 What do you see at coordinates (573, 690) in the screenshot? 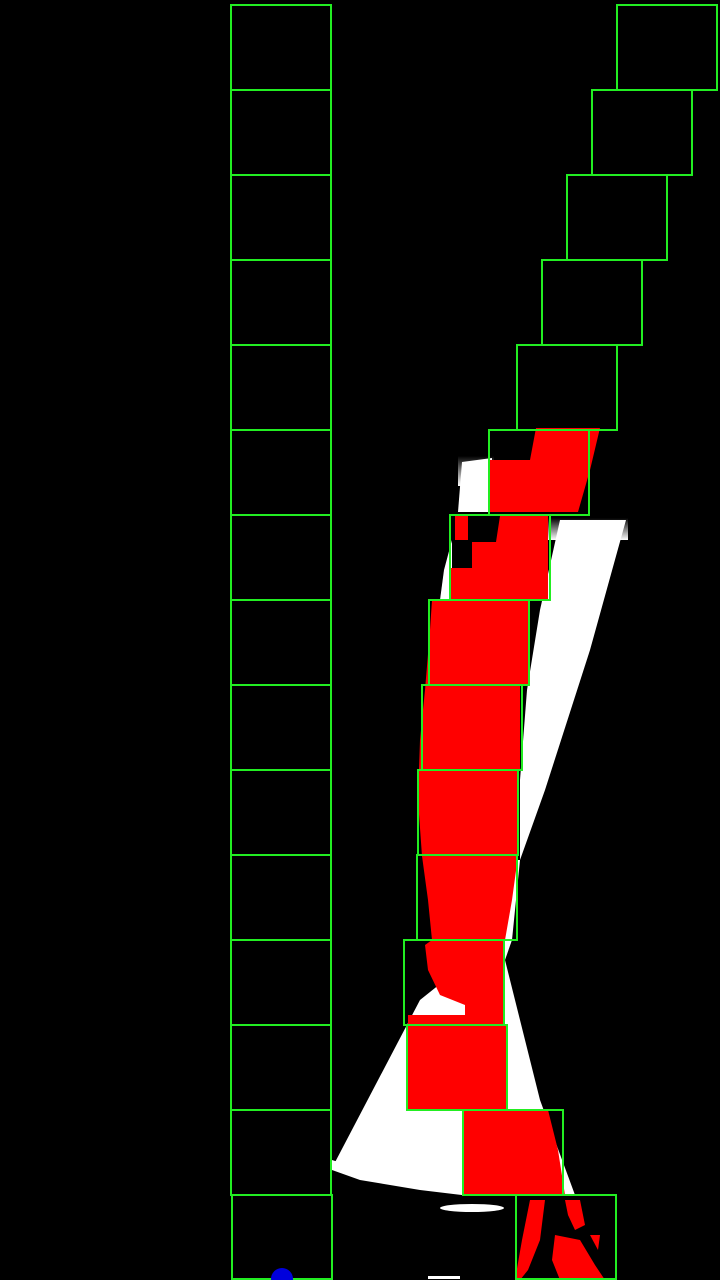
I see `mask-right-stripe` at bounding box center [573, 690].